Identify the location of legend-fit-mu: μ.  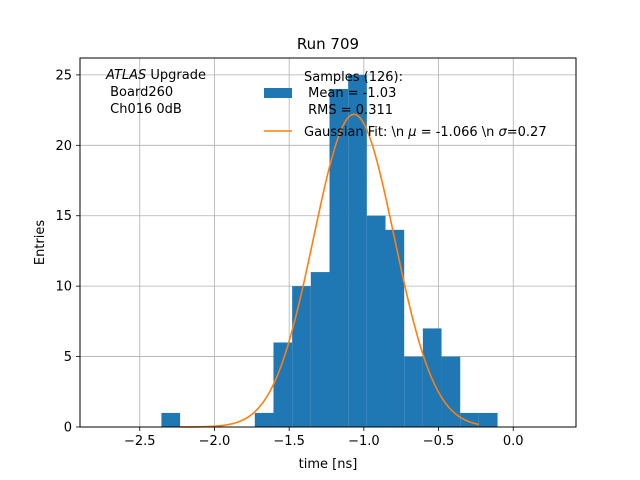
(411, 132).